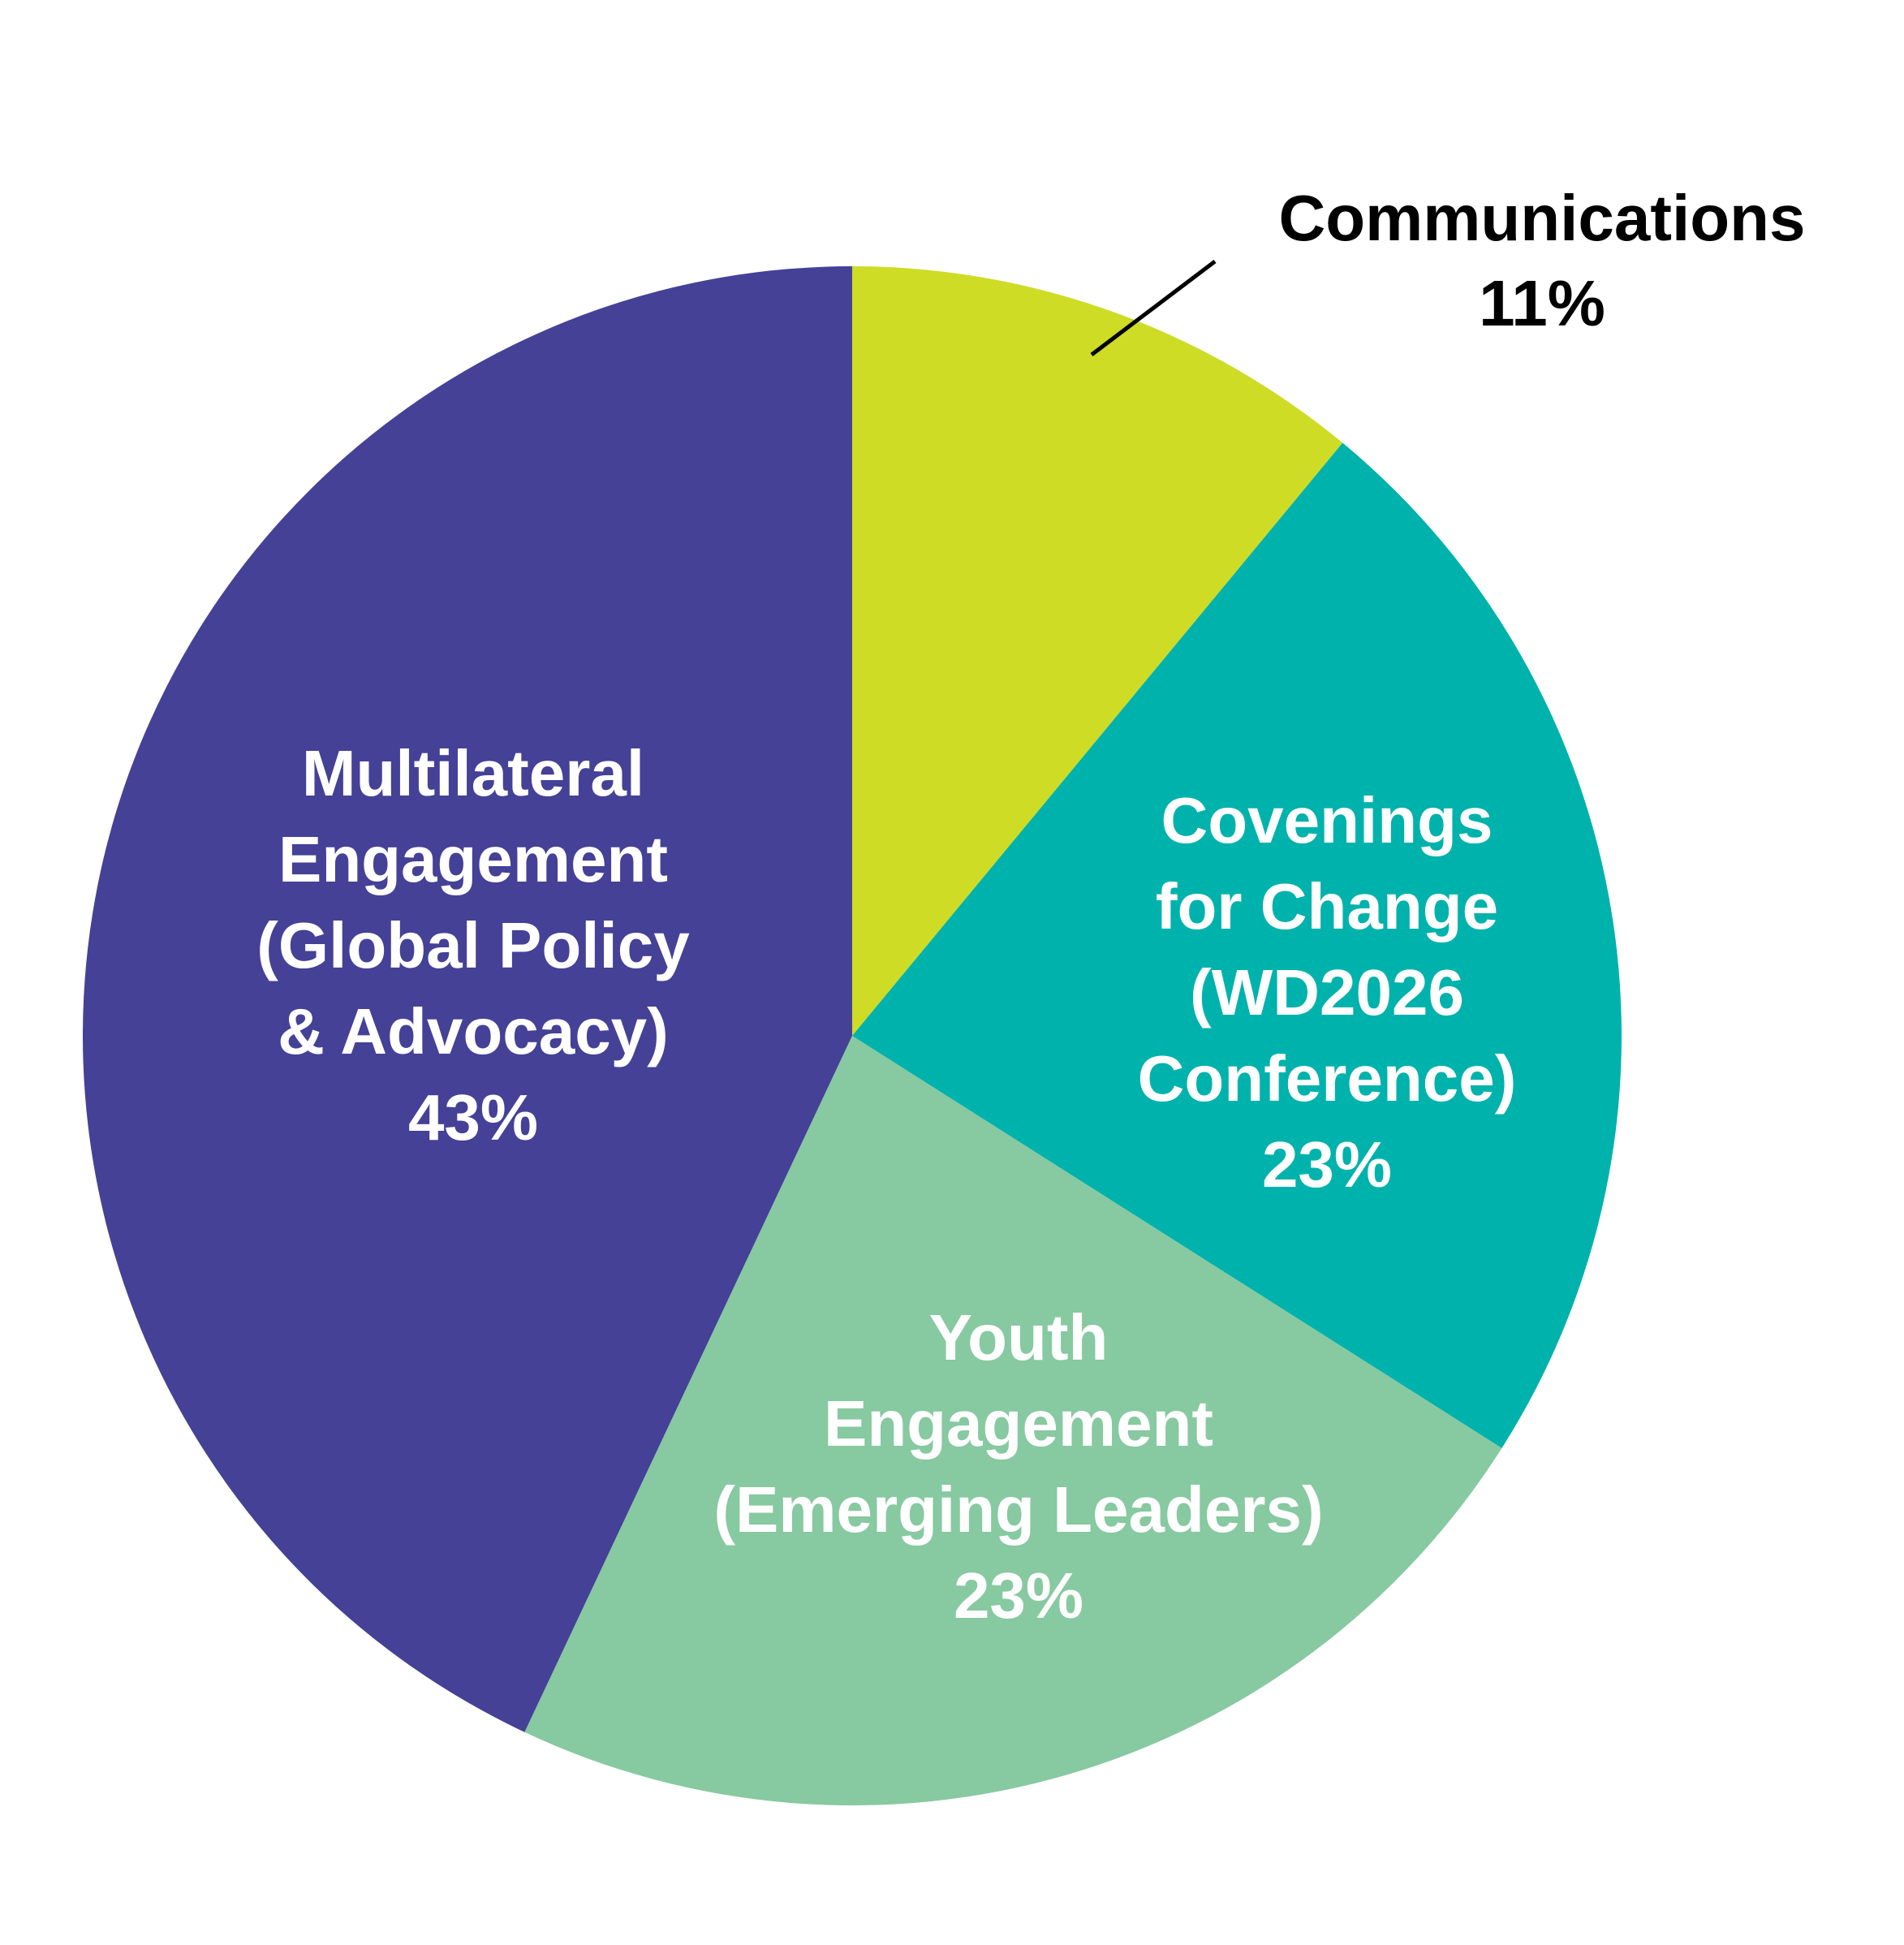 The image size is (1904, 1945). What do you see at coordinates (1327, 820) in the screenshot?
I see `slice-name-line: Covenings` at bounding box center [1327, 820].